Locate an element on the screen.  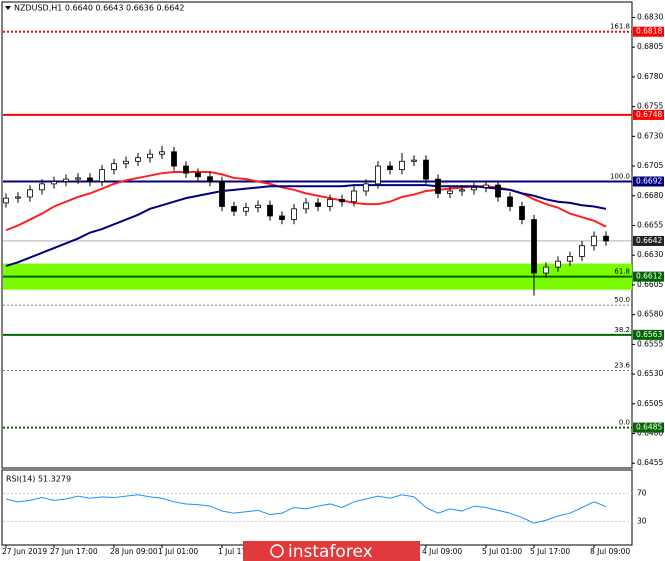
y-tick-label: 0.6605 is located at coordinates (650, 284).